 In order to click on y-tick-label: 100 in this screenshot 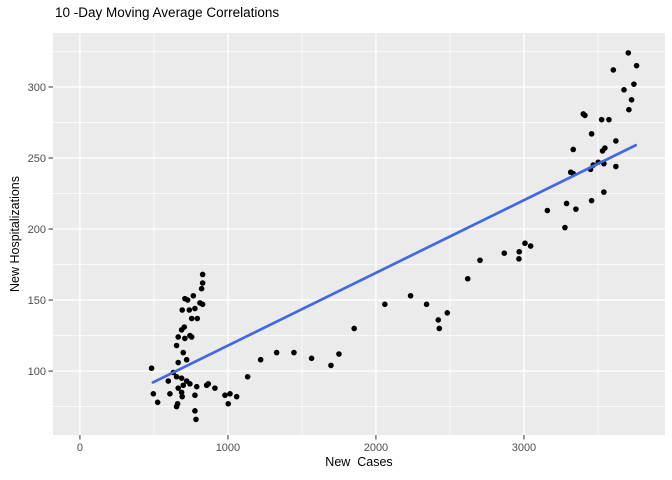, I will do `click(37, 372)`.